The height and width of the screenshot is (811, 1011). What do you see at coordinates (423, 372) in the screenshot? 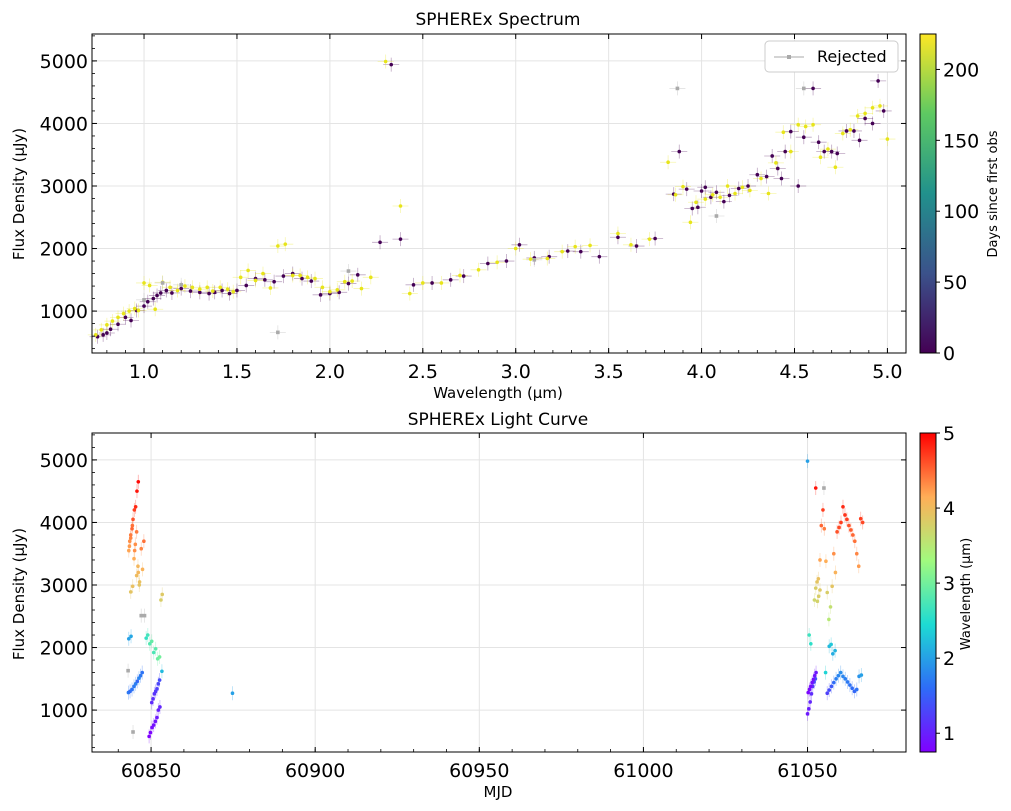
I see `spectrum-xtick-label: 2.5` at bounding box center [423, 372].